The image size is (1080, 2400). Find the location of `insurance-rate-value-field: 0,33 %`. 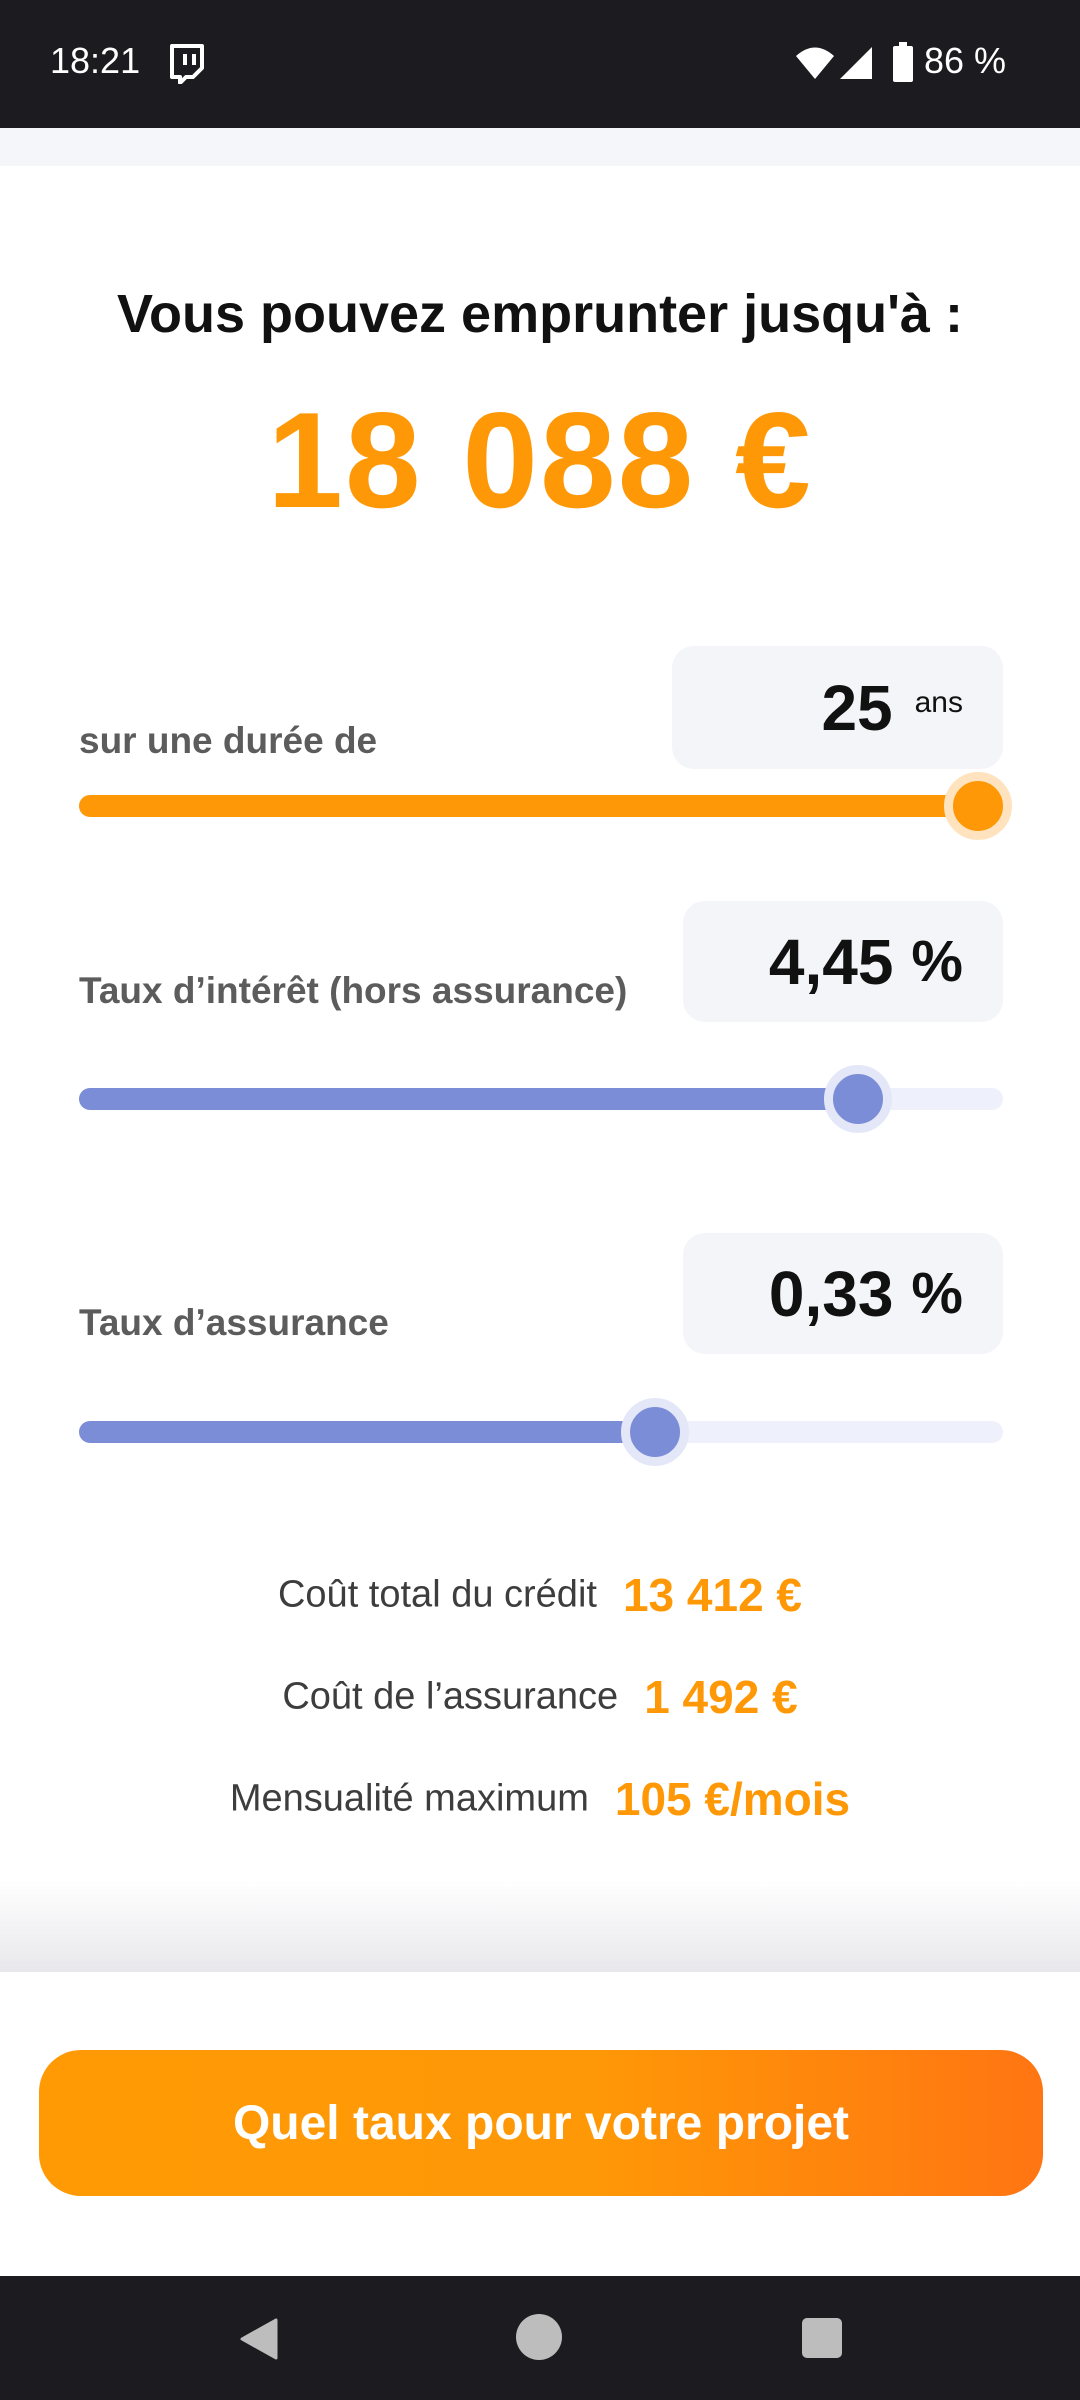

insurance-rate-value-field: 0,33 % is located at coordinates (843, 1293).